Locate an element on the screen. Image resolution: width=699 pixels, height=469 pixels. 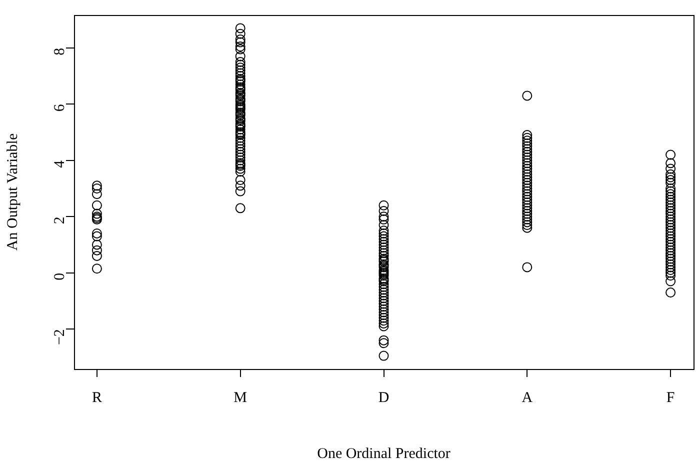
y-tick-label: 2 is located at coordinates (60, 220).